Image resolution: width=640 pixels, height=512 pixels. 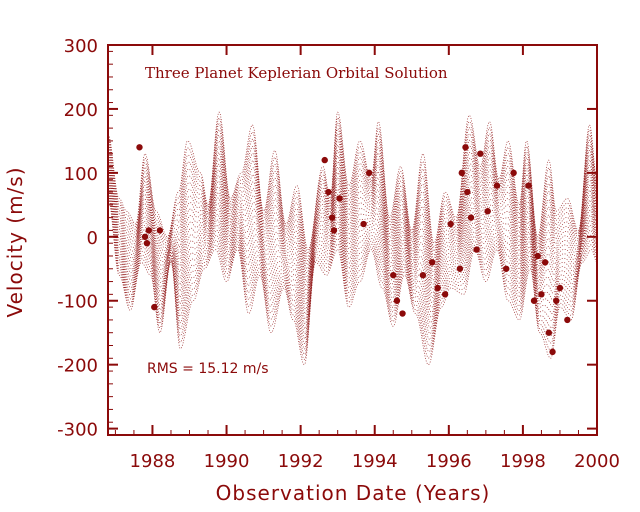 What do you see at coordinates (227, 461) in the screenshot?
I see `x-tick-label: 1990` at bounding box center [227, 461].